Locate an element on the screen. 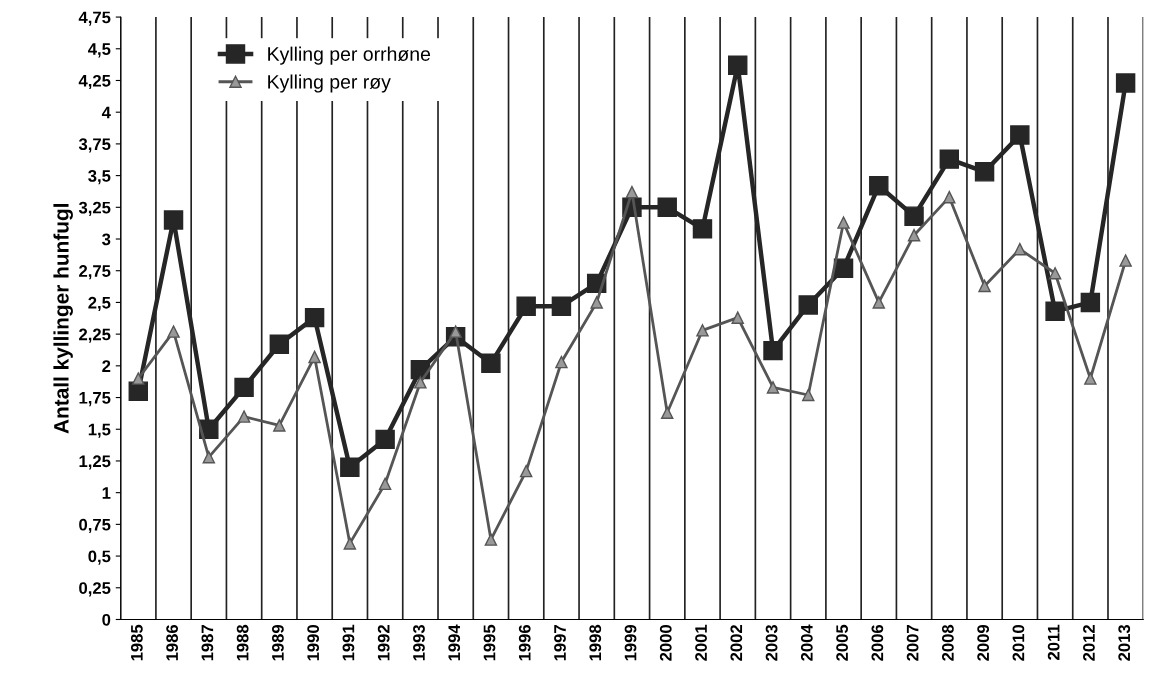  x-tick-label: 1990 is located at coordinates (313, 643).